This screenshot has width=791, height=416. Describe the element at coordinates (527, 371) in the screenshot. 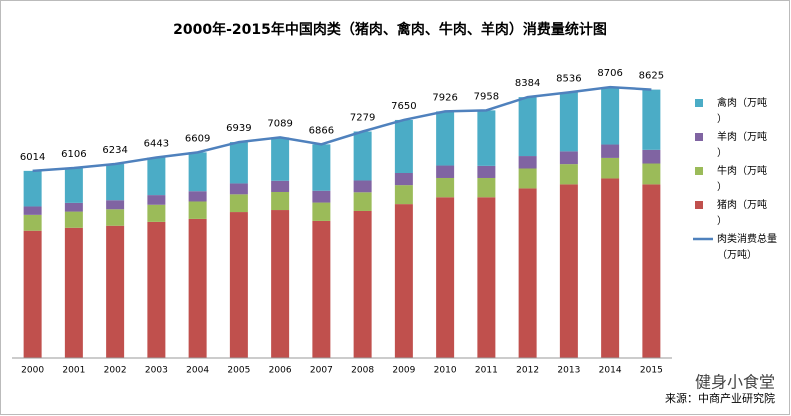

I see `x-tick-label: 2012` at that location.